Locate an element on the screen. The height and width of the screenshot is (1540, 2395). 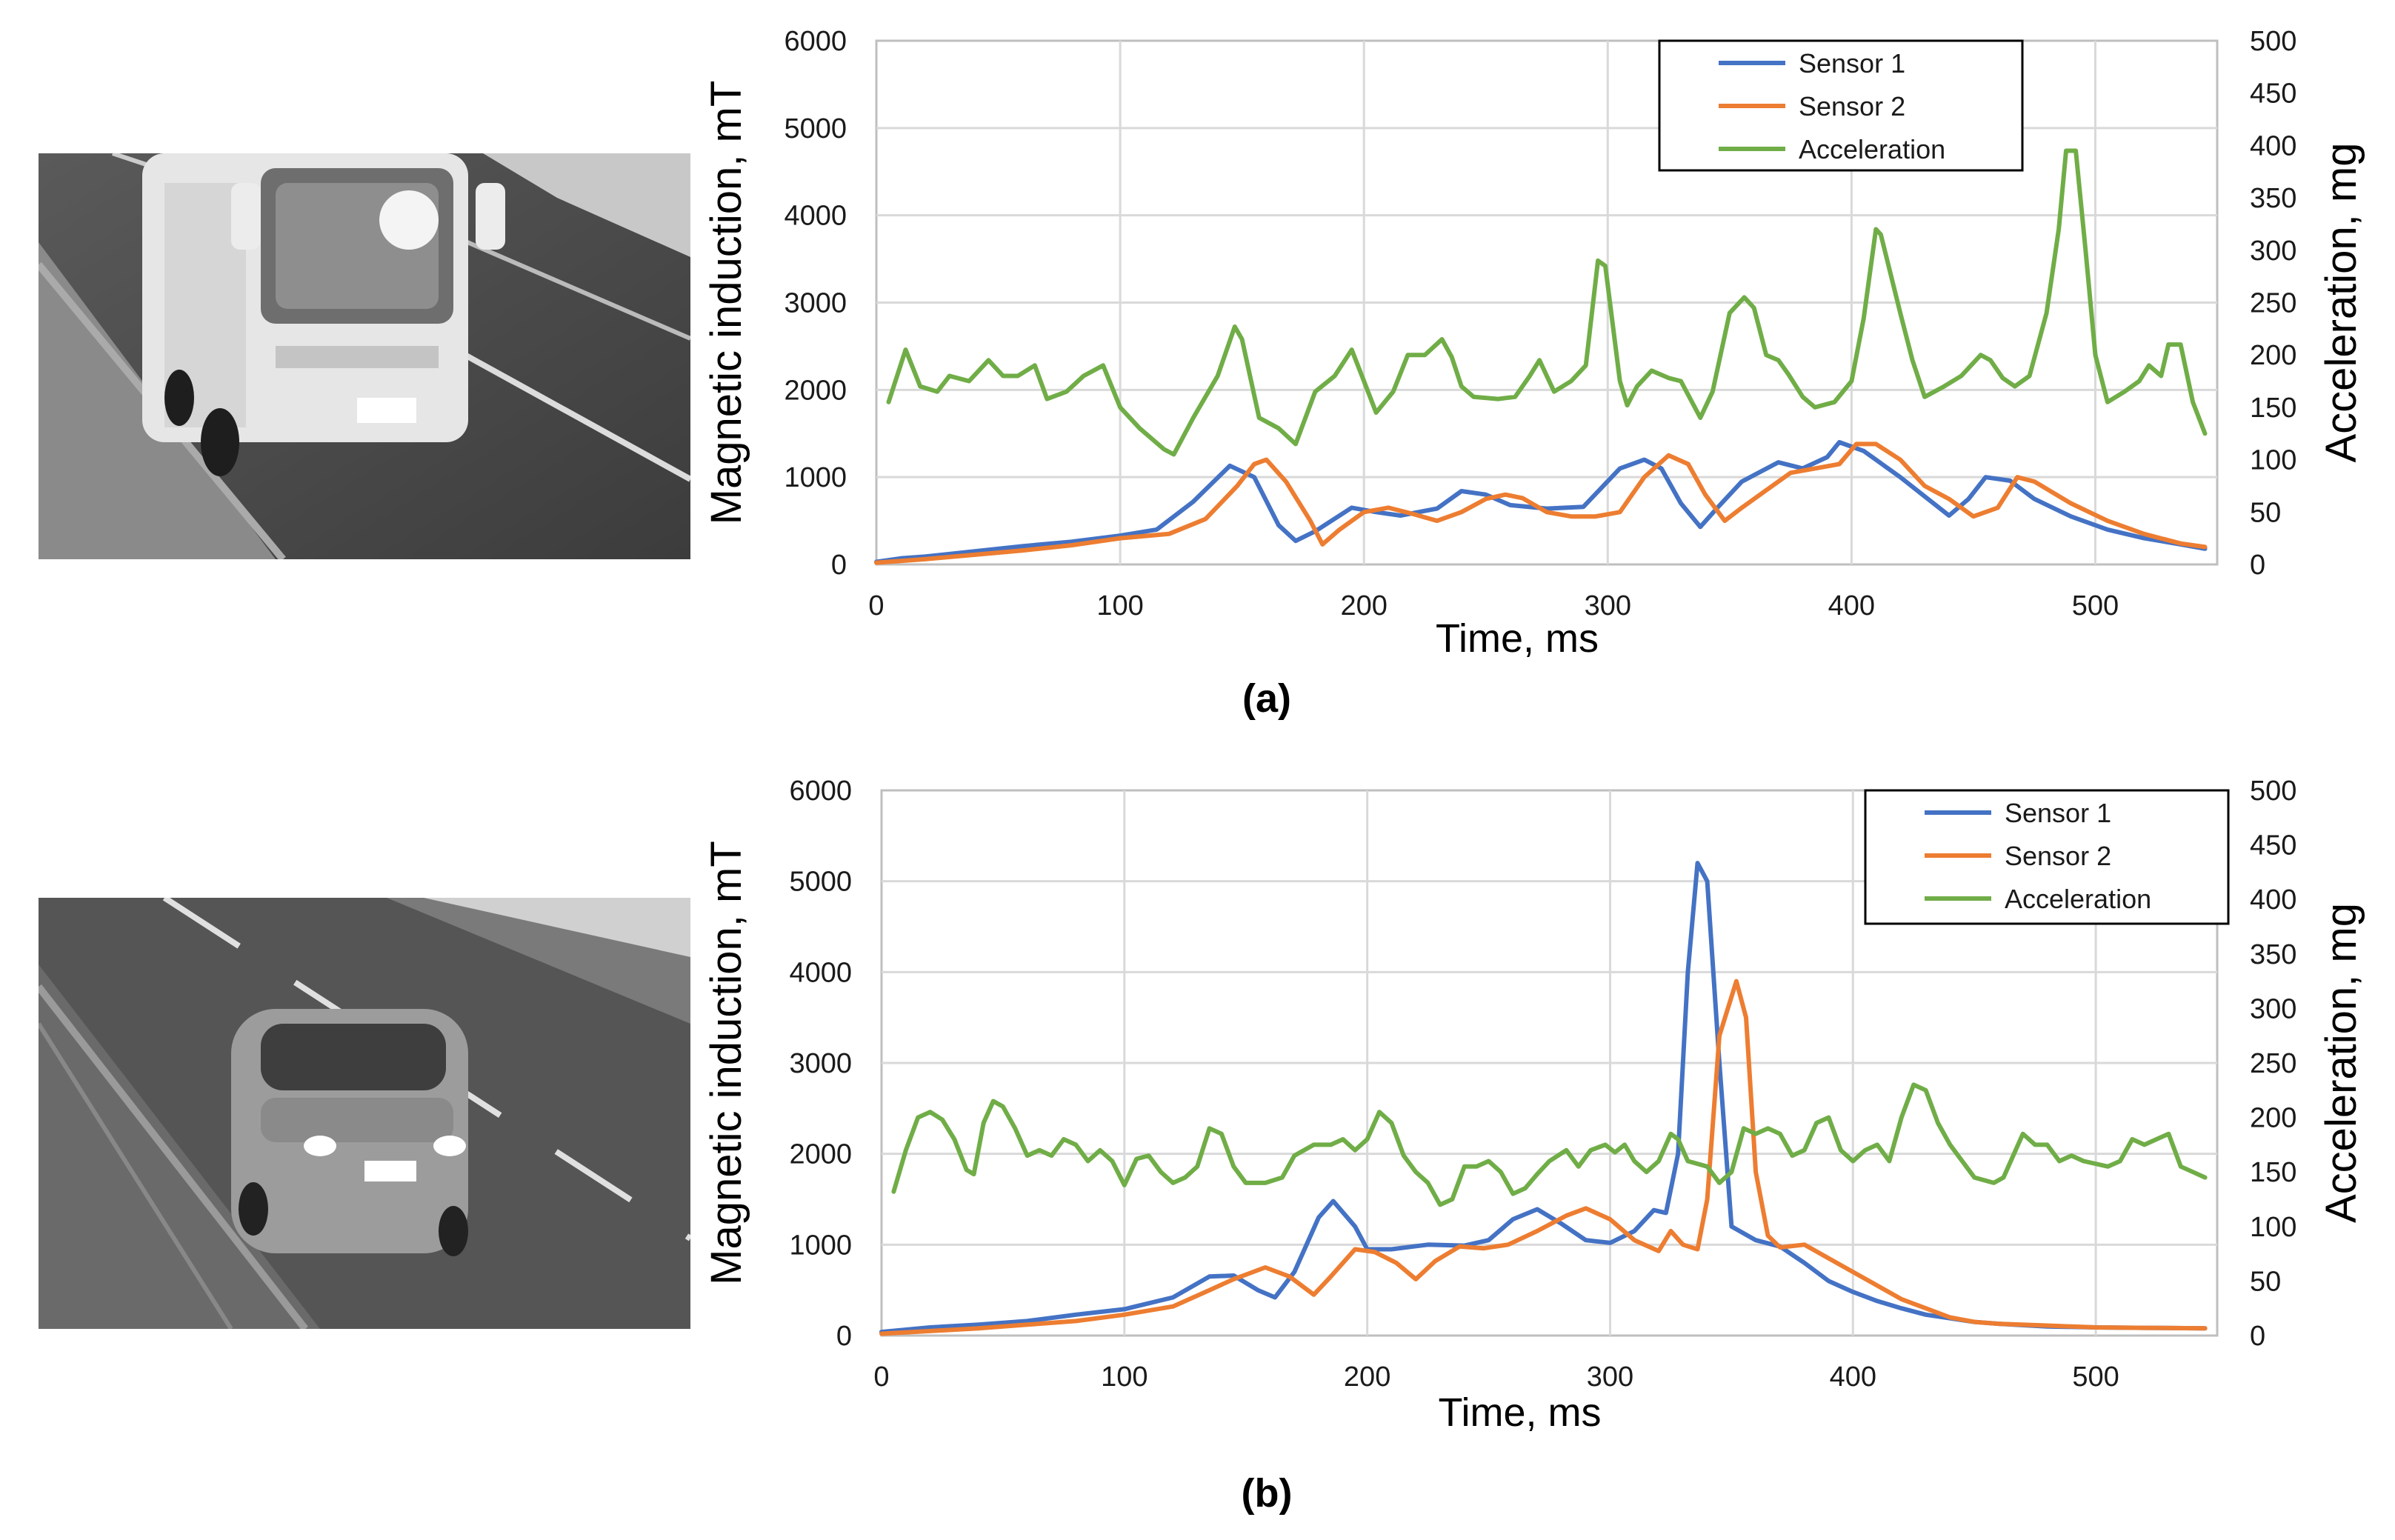
chartb-y2tick-200: 200 is located at coordinates (2273, 1118).